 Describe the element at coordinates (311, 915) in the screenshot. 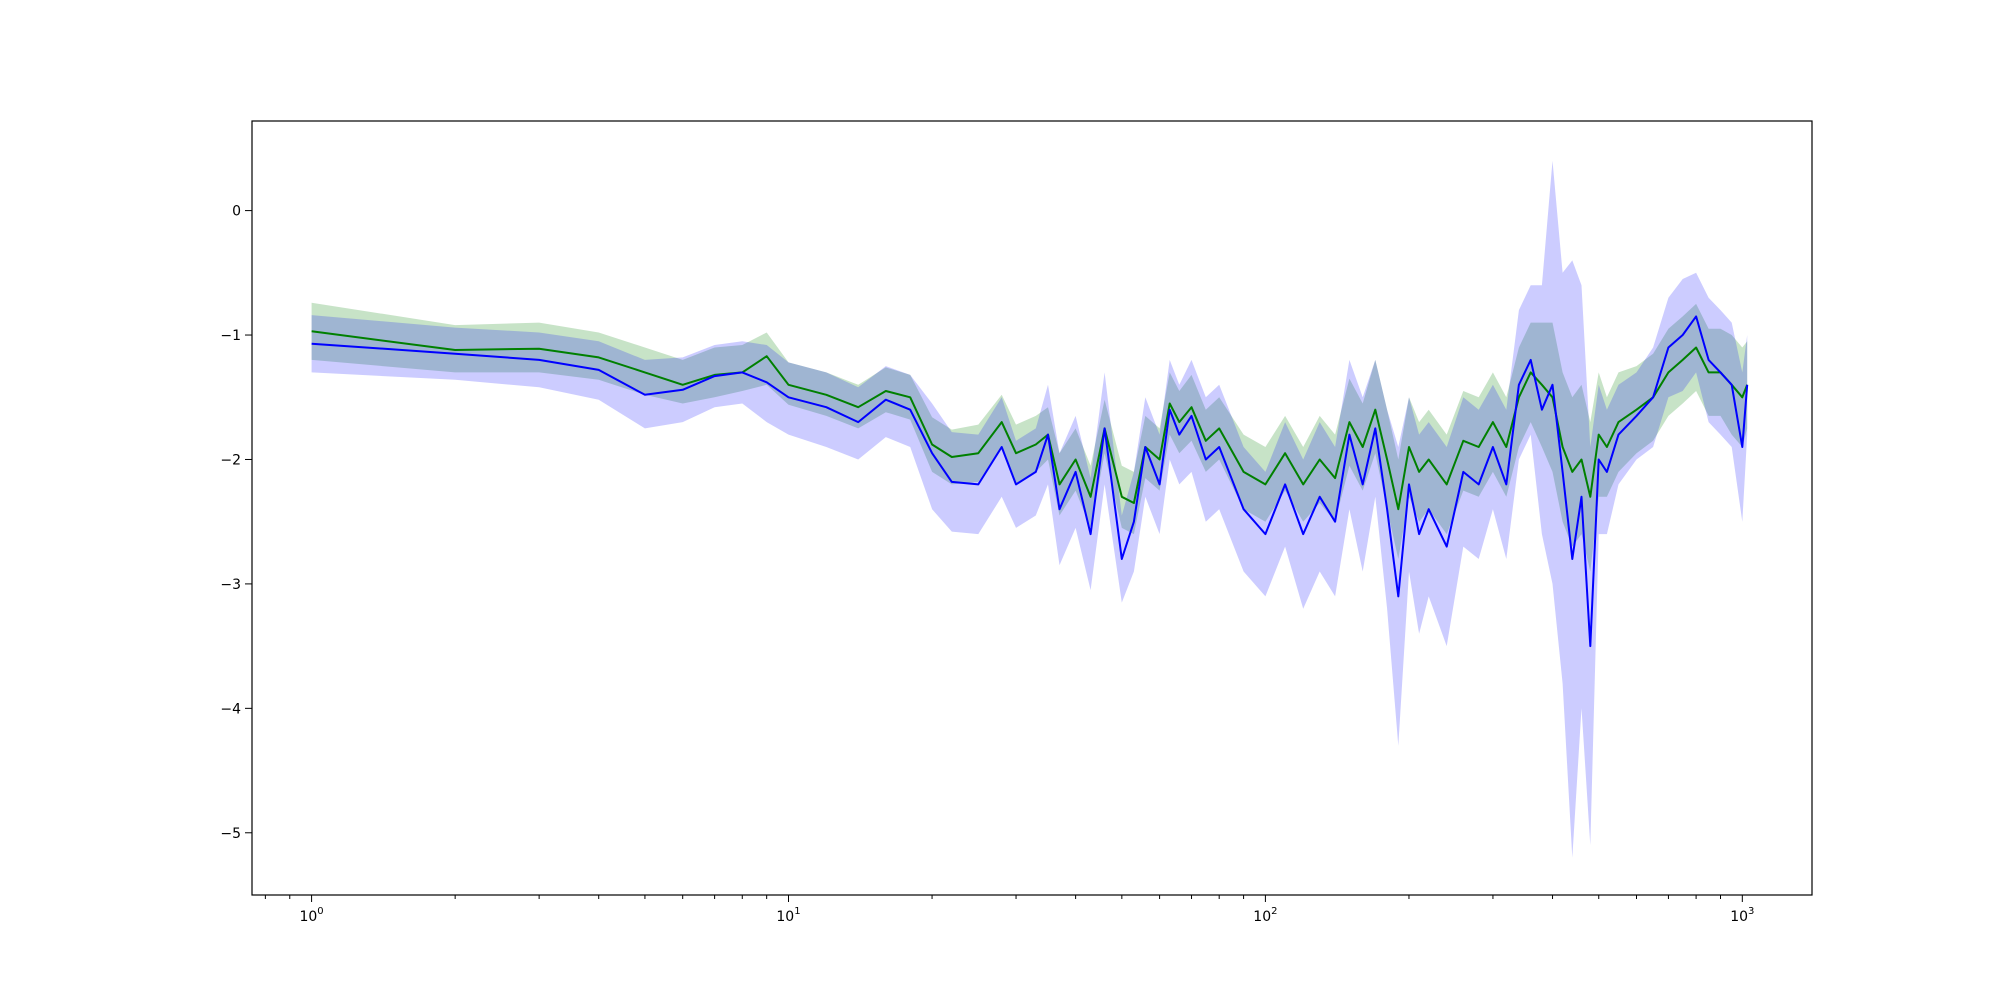

I see `x-tick-label: 10⁰` at that location.